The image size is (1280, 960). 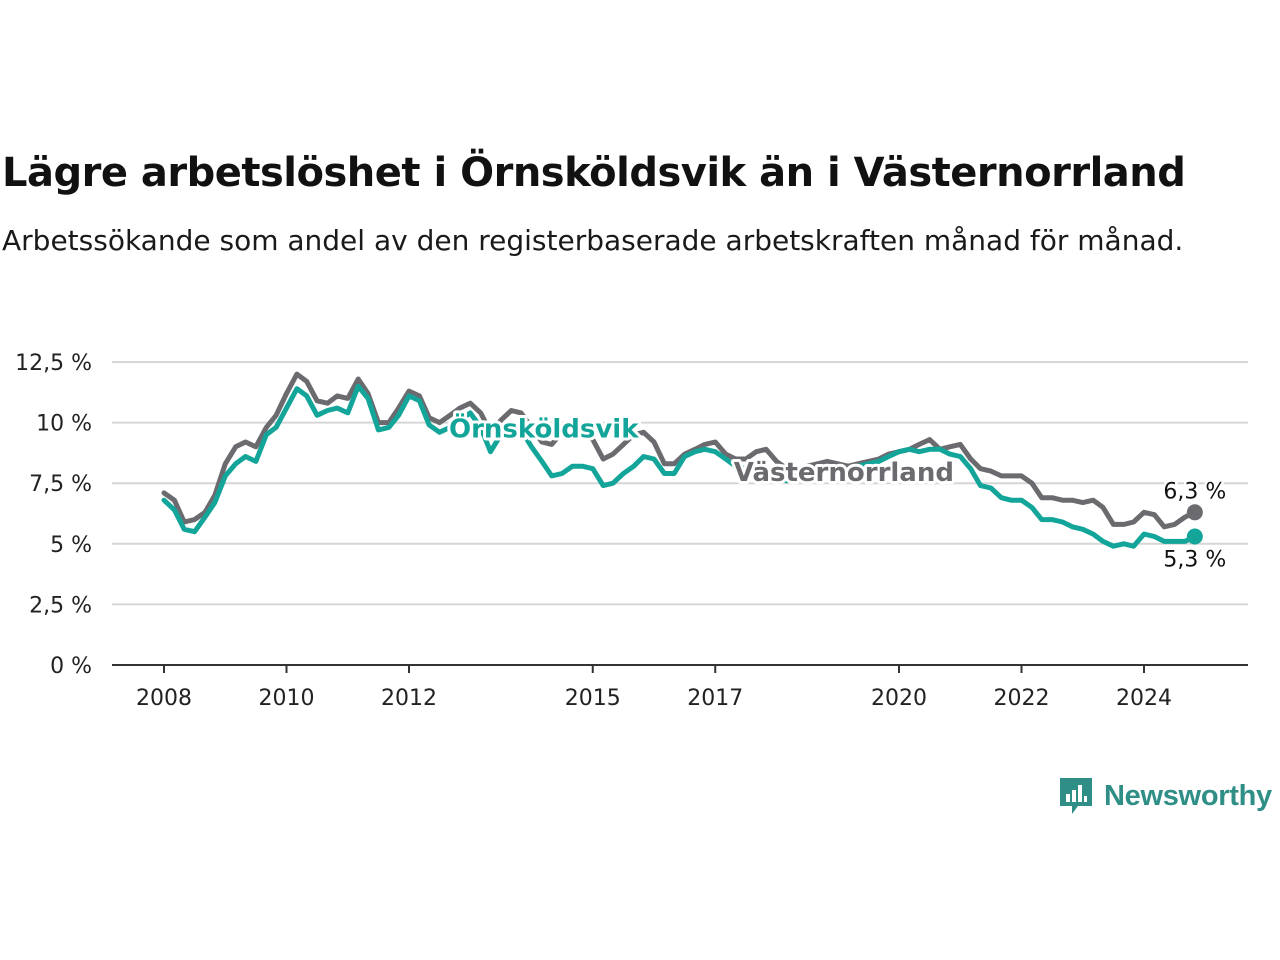 I want to click on x-tick-label: 2012, so click(x=409, y=698).